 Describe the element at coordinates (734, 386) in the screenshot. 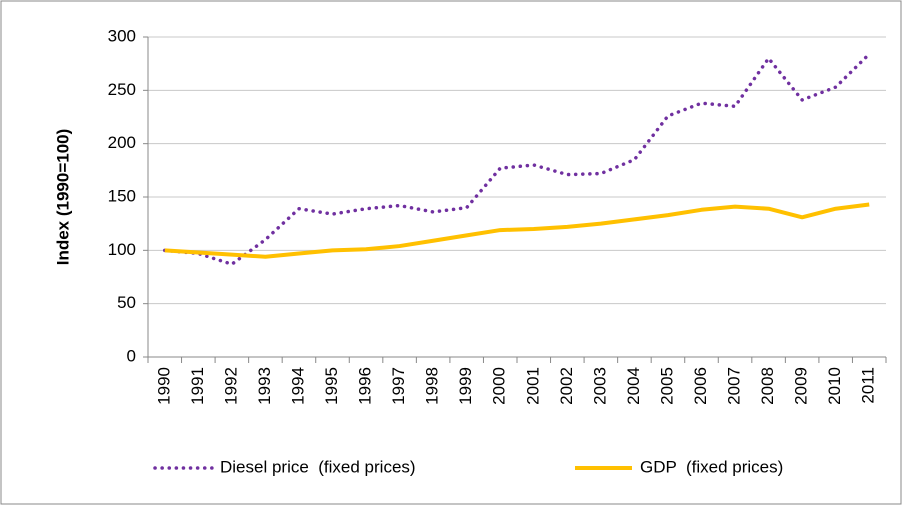

I see `x-tick-label: 2007` at that location.